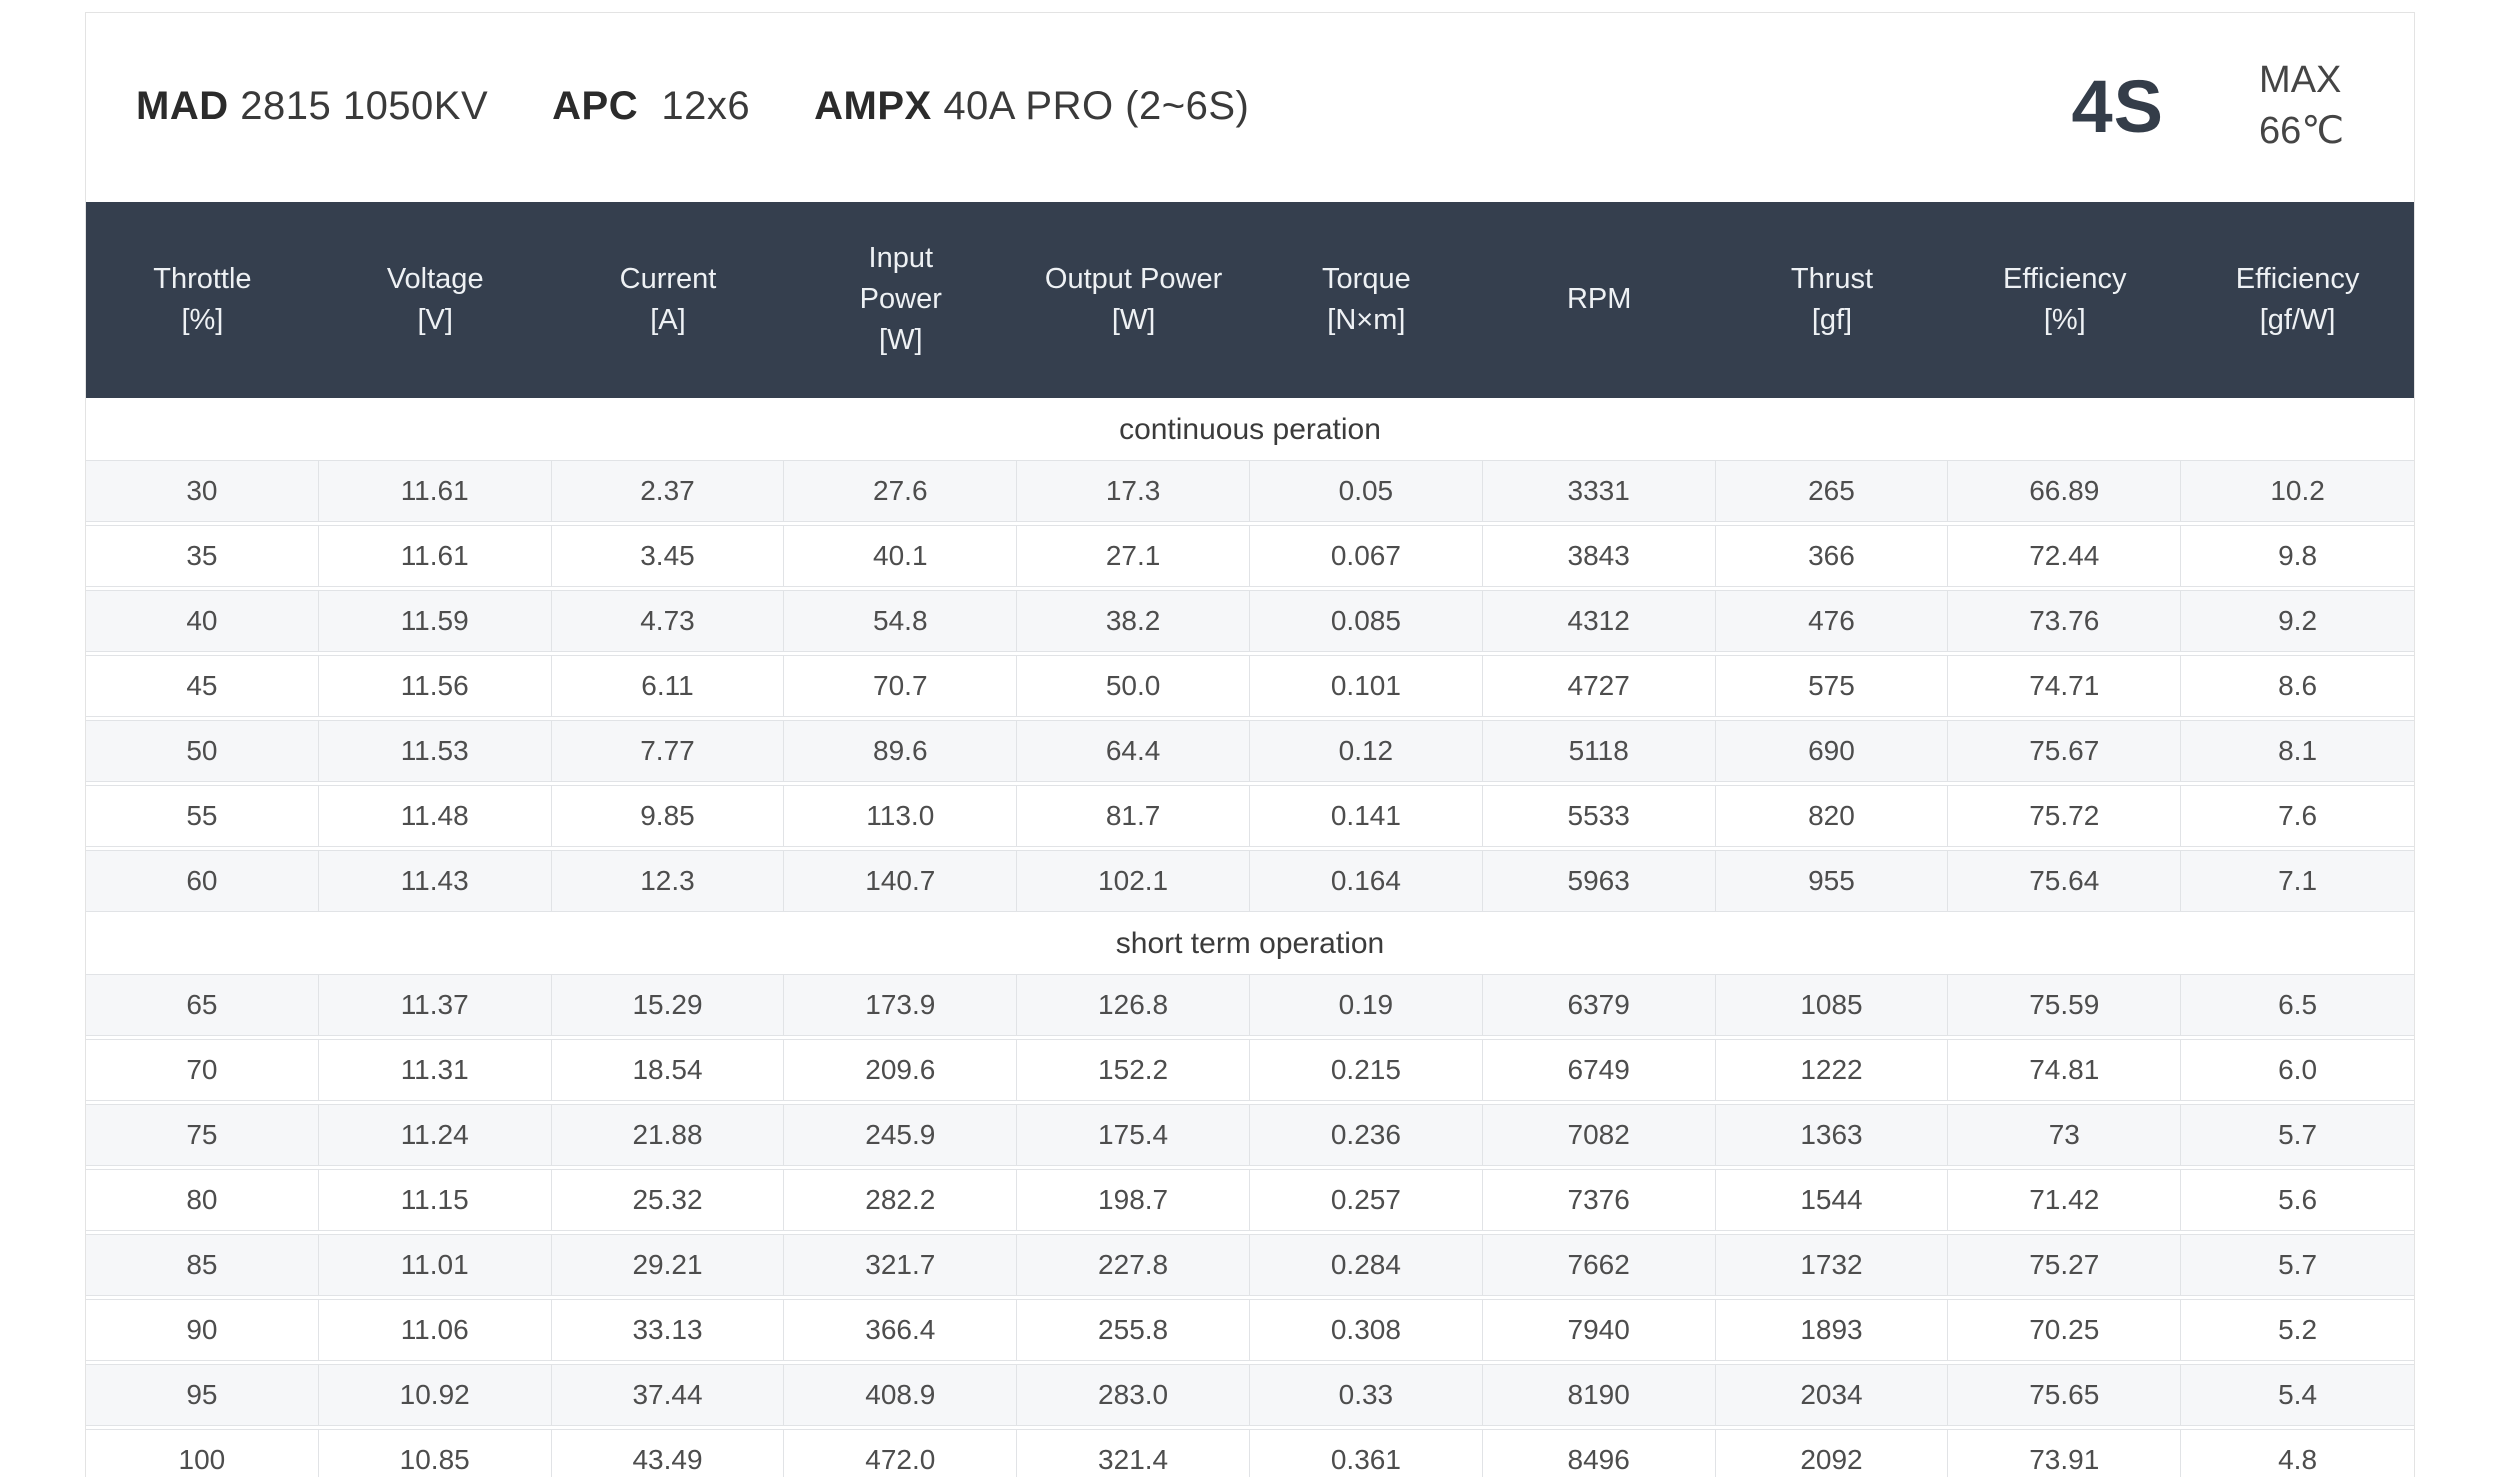 This screenshot has height=1477, width=2500. I want to click on cell: 54.8, so click(901, 620).